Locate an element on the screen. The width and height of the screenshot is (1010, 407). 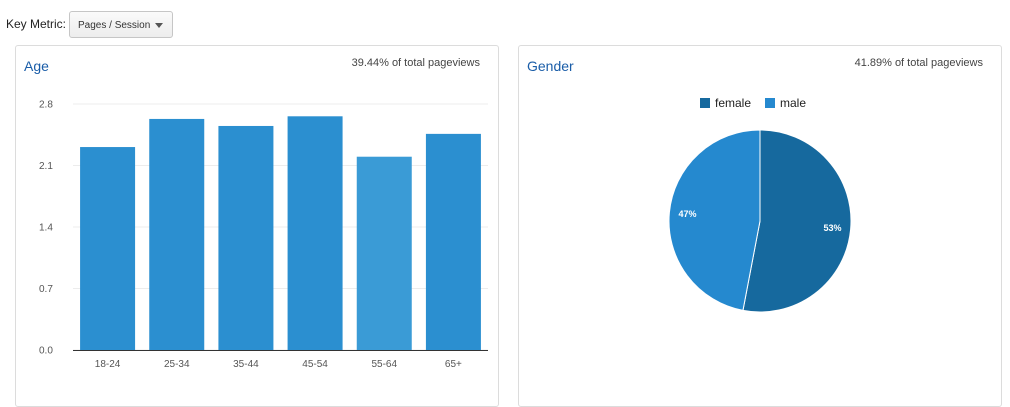
legend-label-female: female is located at coordinates (733, 103).